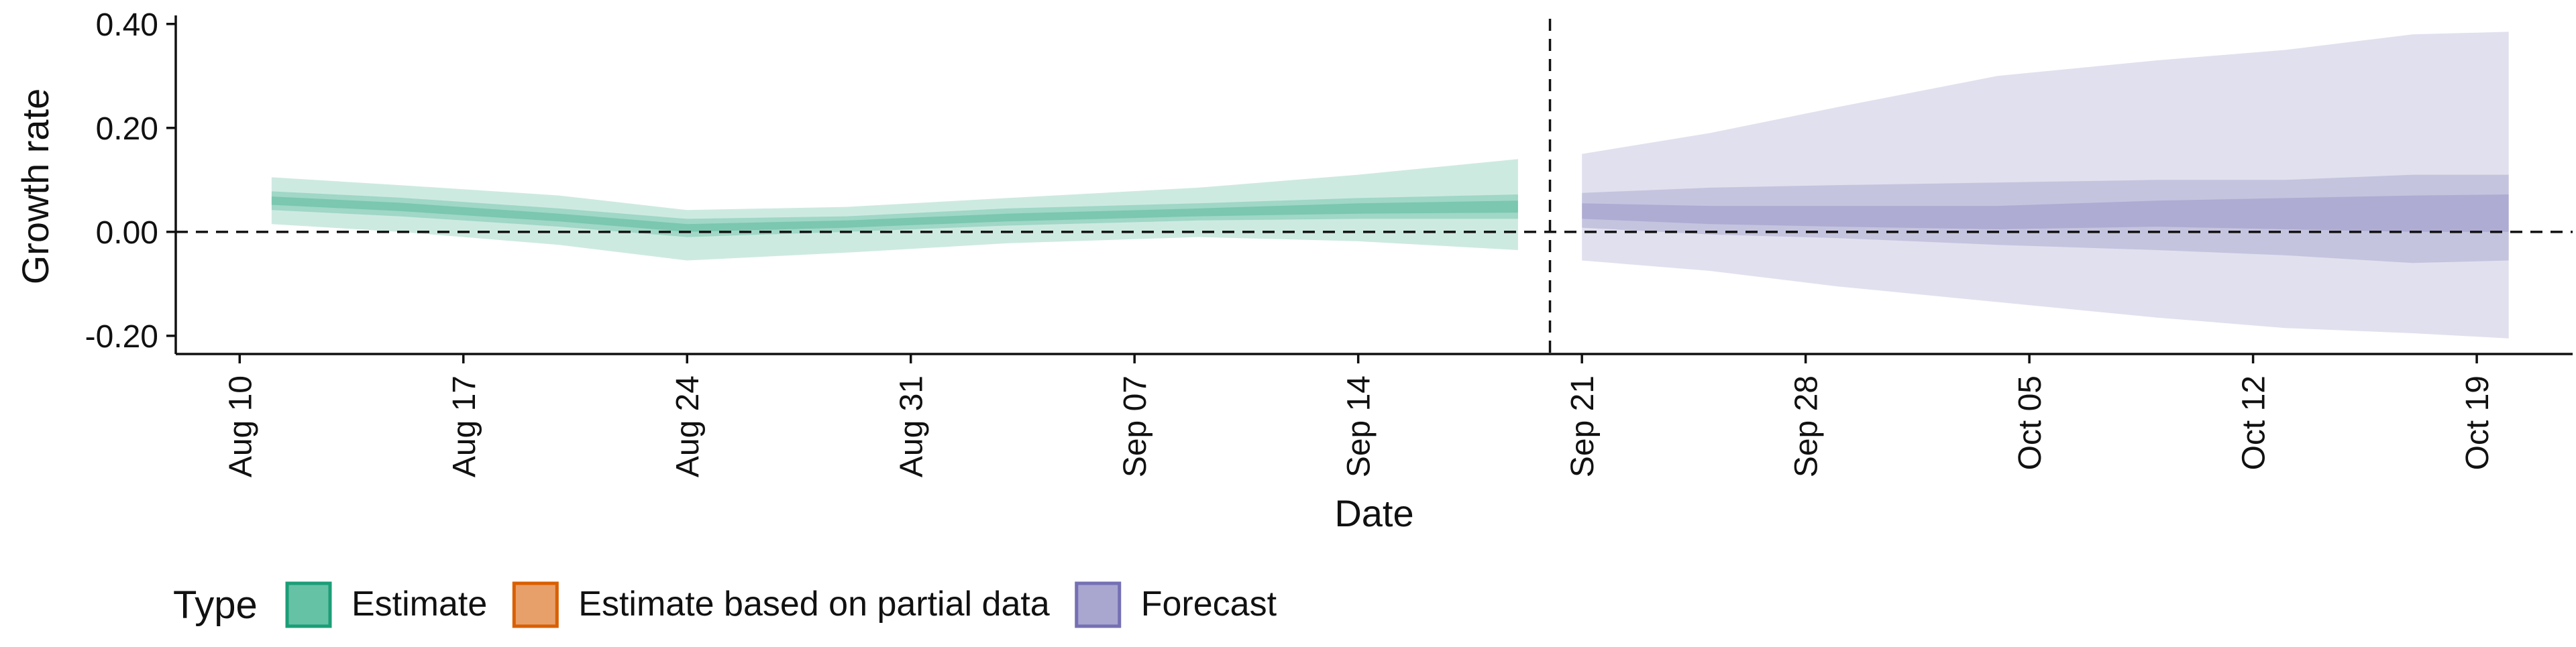 The width and height of the screenshot is (2576, 647). Describe the element at coordinates (912, 426) in the screenshot. I see `x-tick-label: Aug 31` at that location.